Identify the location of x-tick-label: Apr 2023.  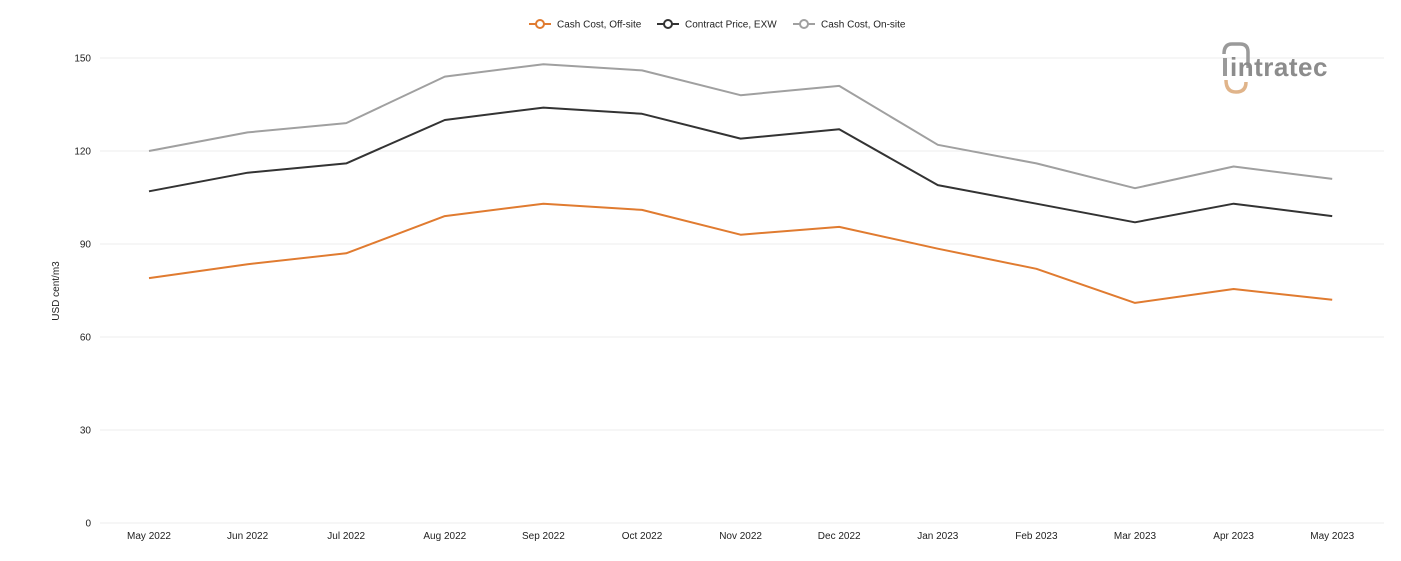
(1233, 536).